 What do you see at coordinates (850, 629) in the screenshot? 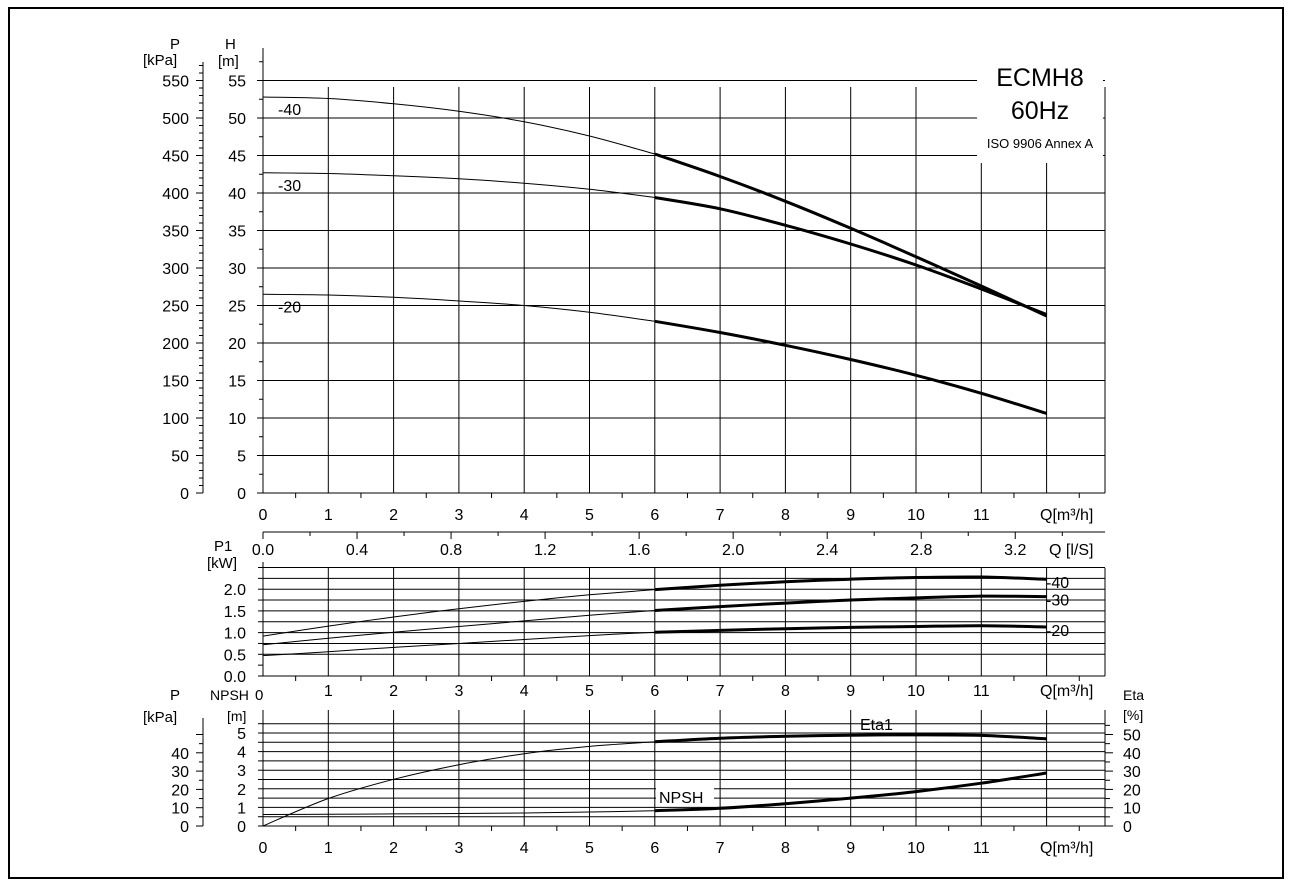
I see `power-curve-20-thick` at bounding box center [850, 629].